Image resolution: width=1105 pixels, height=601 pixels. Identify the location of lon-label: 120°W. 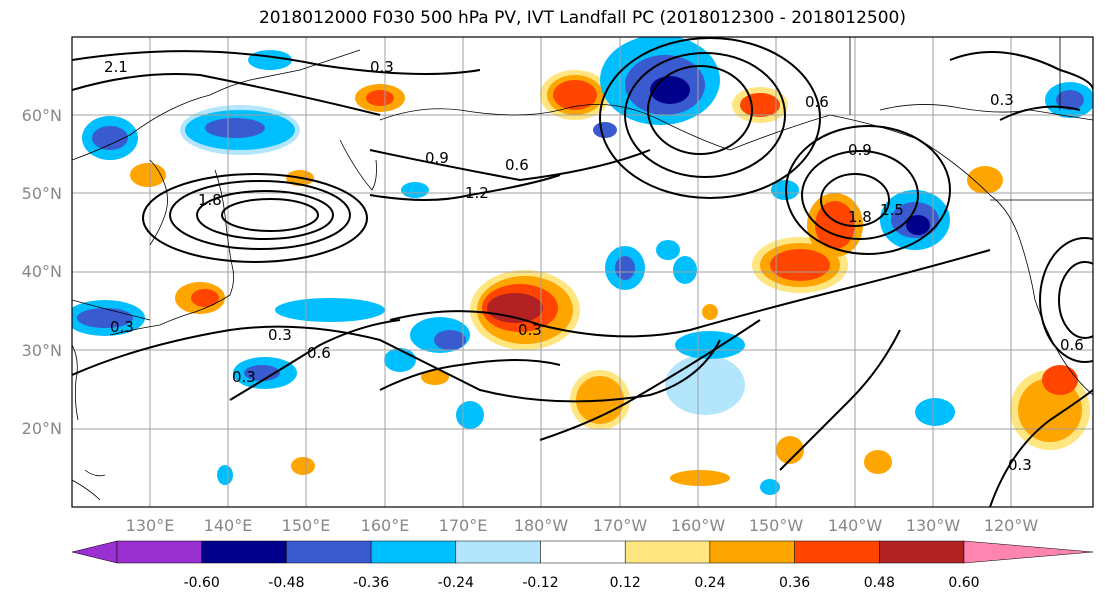
(1011, 525).